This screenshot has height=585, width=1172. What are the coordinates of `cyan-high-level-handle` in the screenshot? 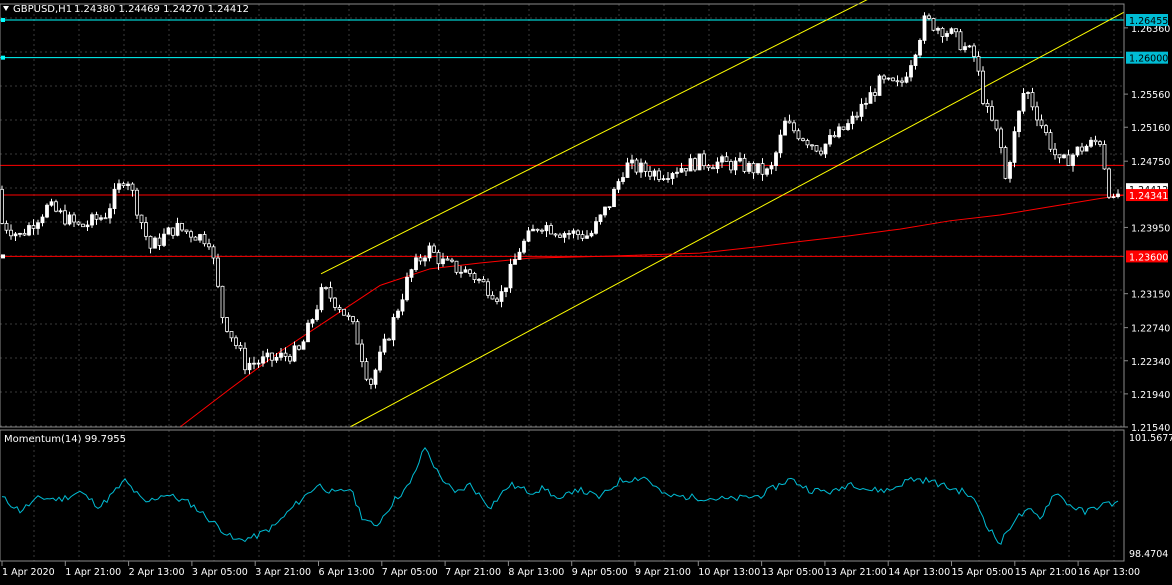 It's located at (3, 20).